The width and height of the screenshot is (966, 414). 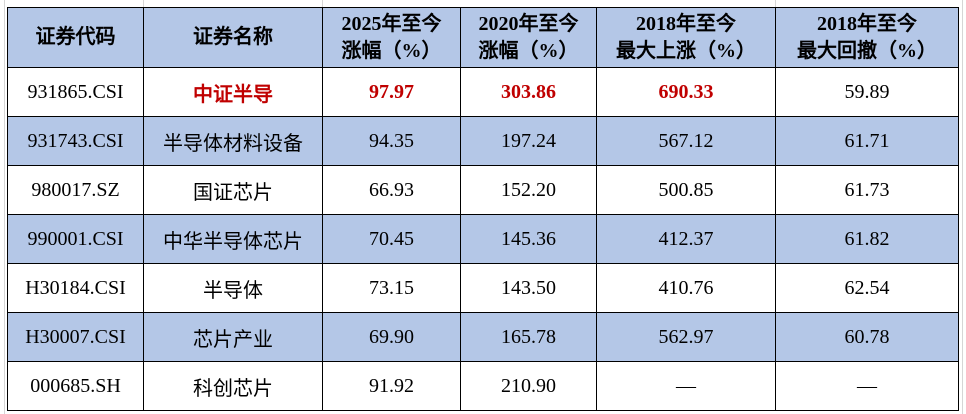 I want to click on cell-2025-change: 66.93, so click(x=391, y=190).